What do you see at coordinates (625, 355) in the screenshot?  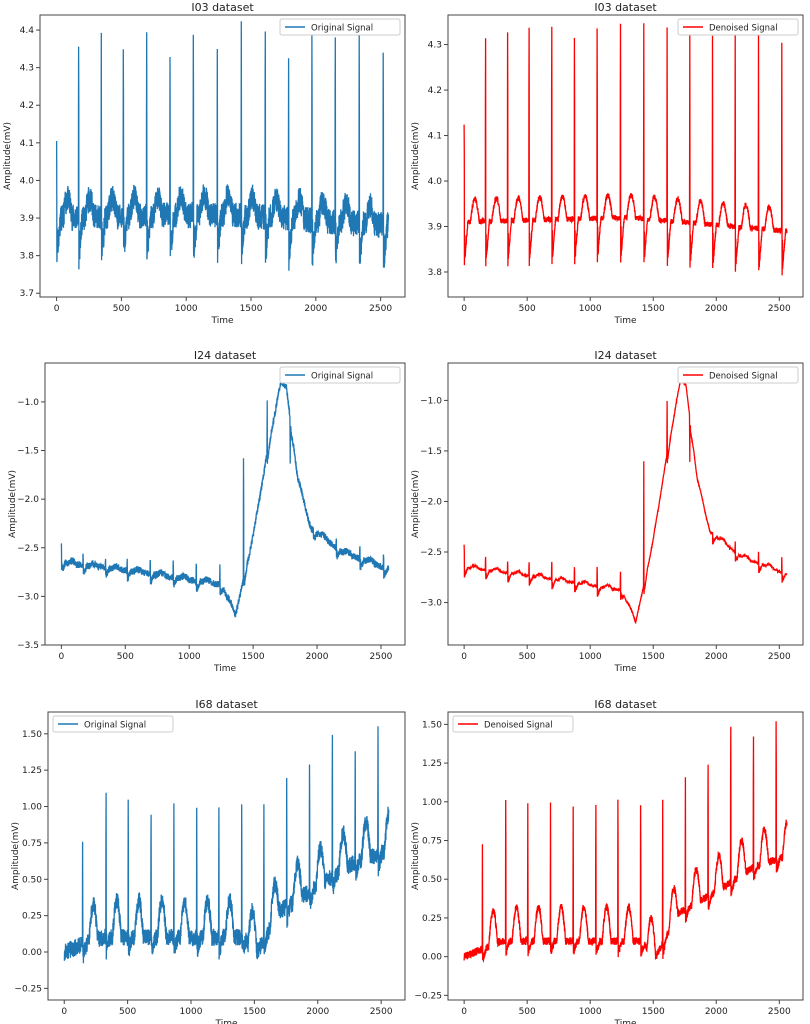 I see `subplot-title: I24 dataset` at bounding box center [625, 355].